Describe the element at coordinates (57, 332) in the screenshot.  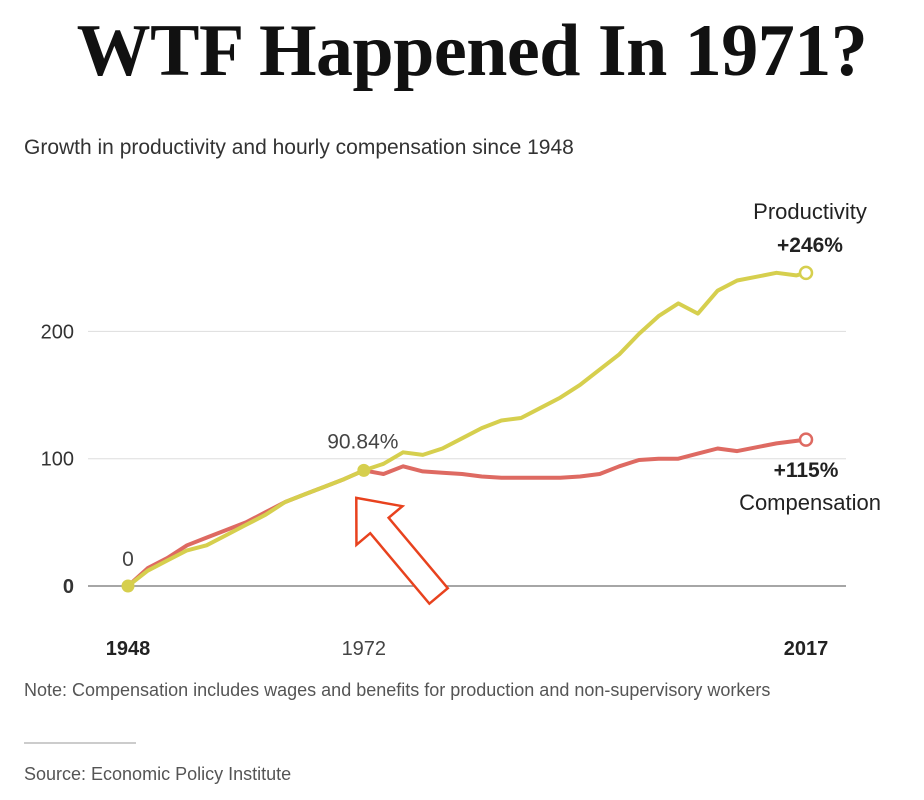
I see `y-tick-label: 200` at that location.